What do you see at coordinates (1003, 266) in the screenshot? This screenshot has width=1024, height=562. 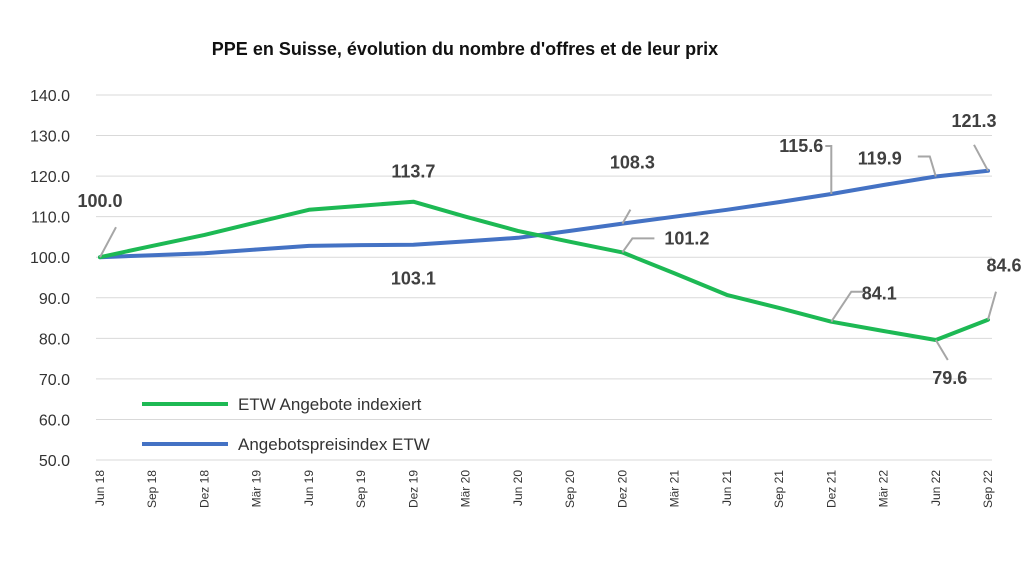 I see `data-label: 84.6` at bounding box center [1003, 266].